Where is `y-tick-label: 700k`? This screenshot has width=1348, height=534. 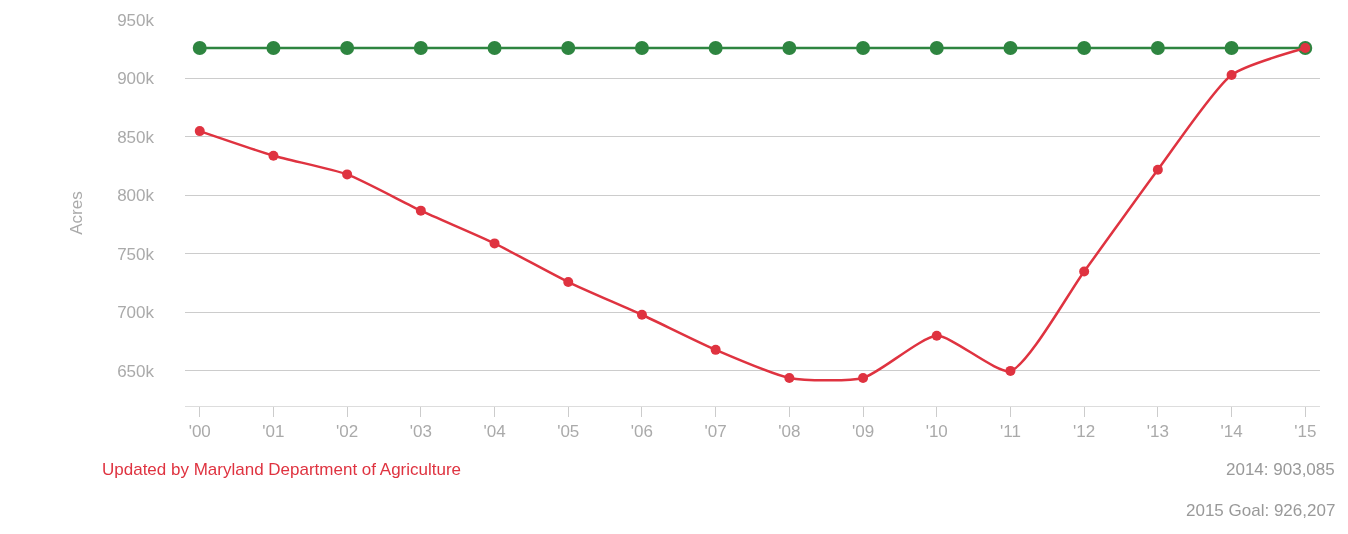 y-tick-label: 700k is located at coordinates (136, 313).